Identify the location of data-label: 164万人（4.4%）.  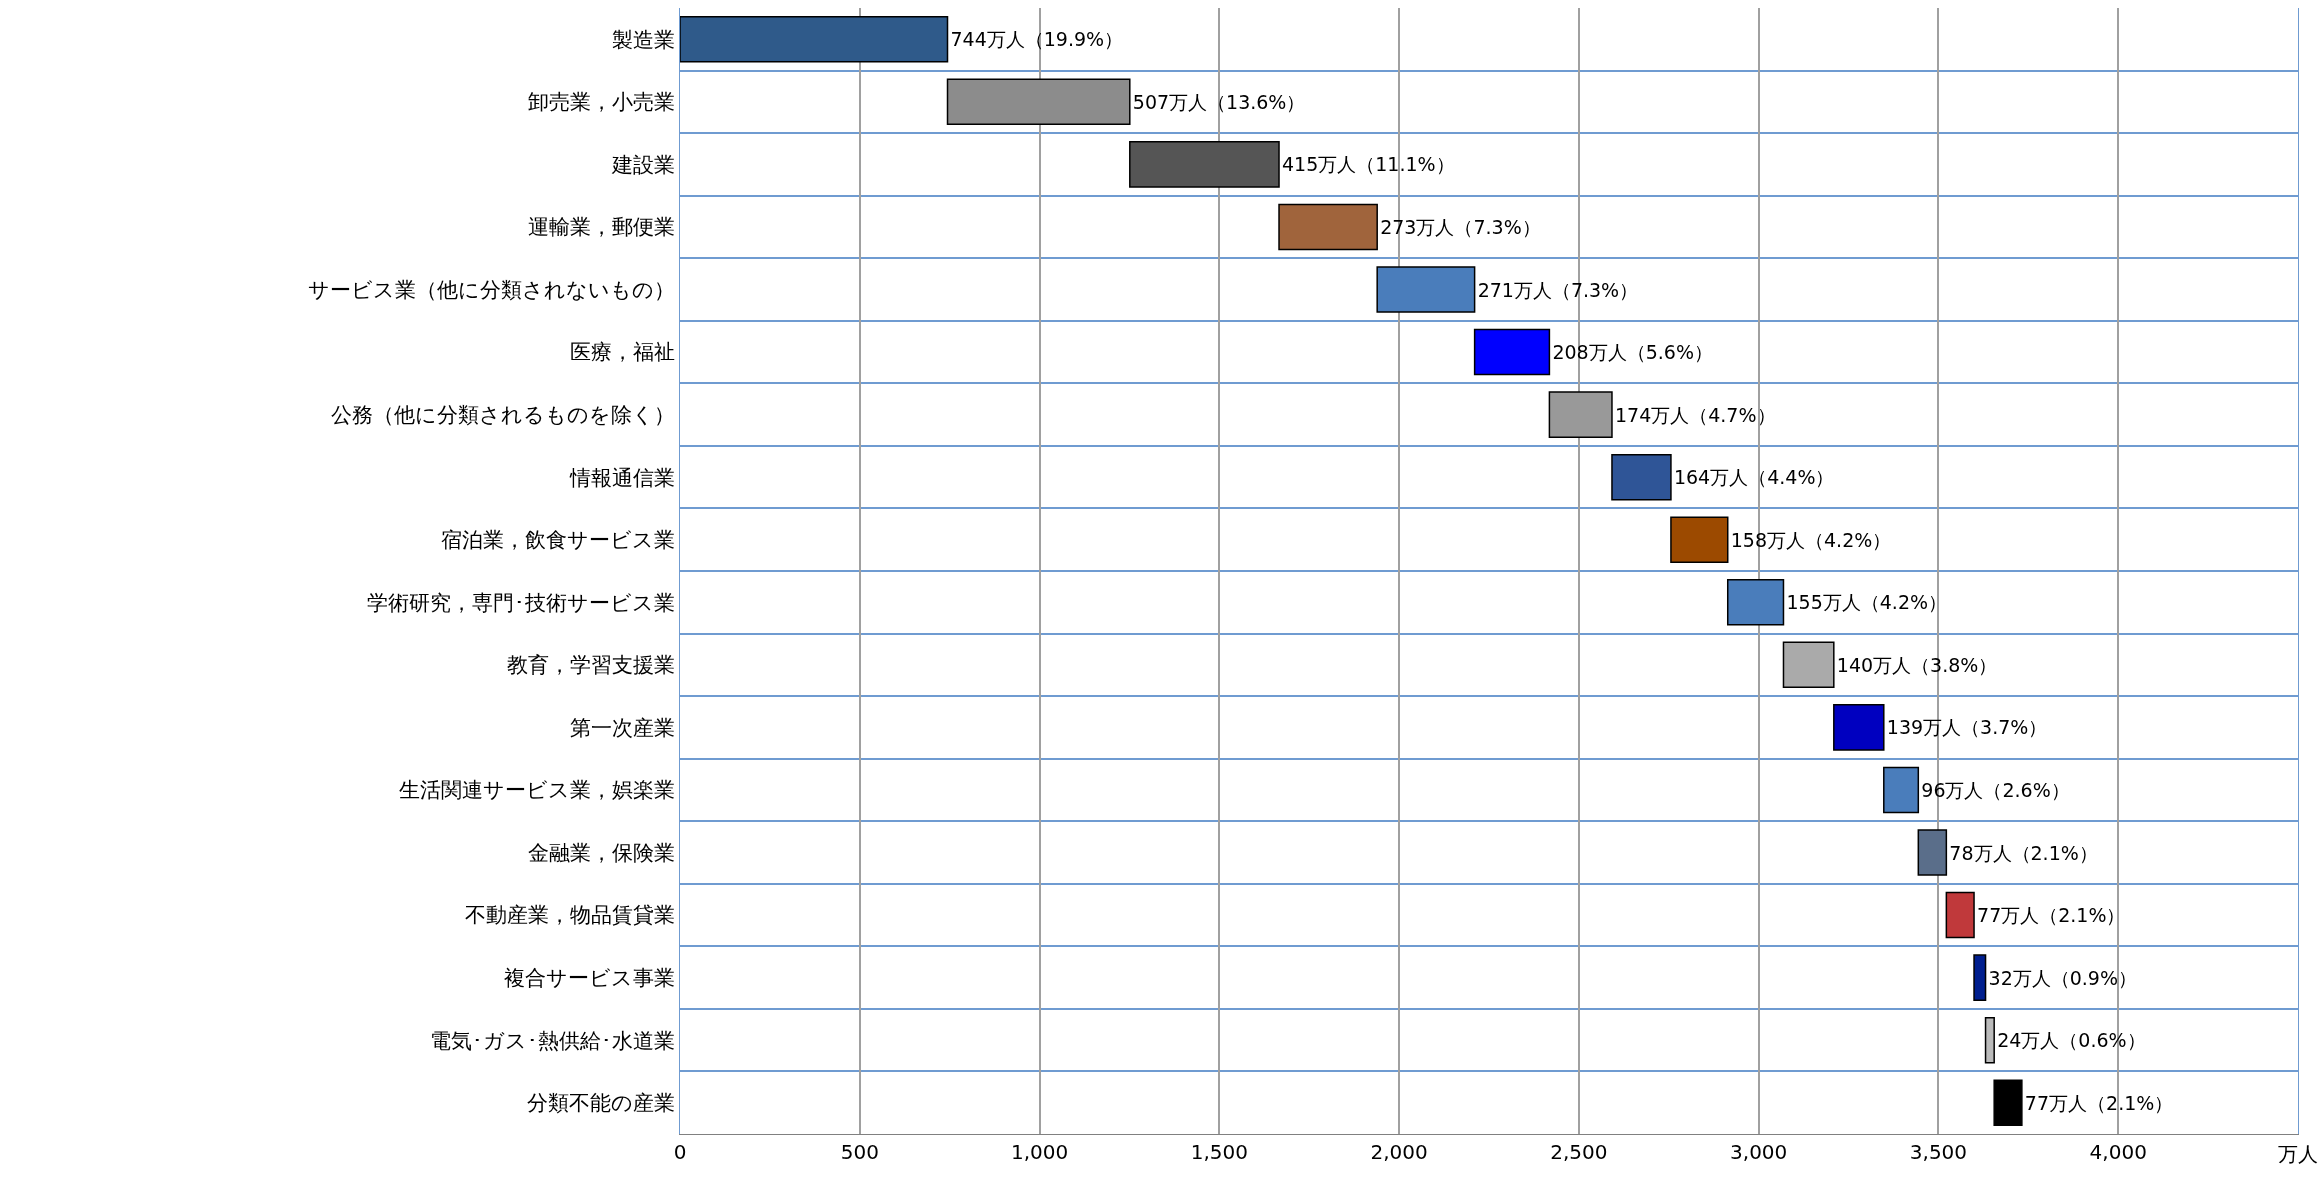
(1754, 477).